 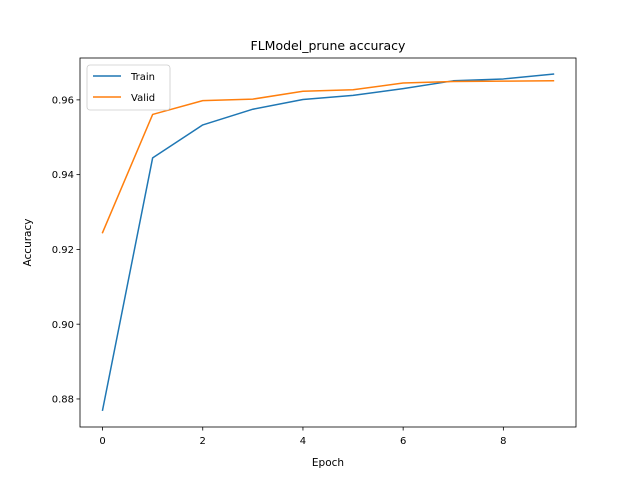 I want to click on x-tick-label: 8, so click(x=503, y=441).